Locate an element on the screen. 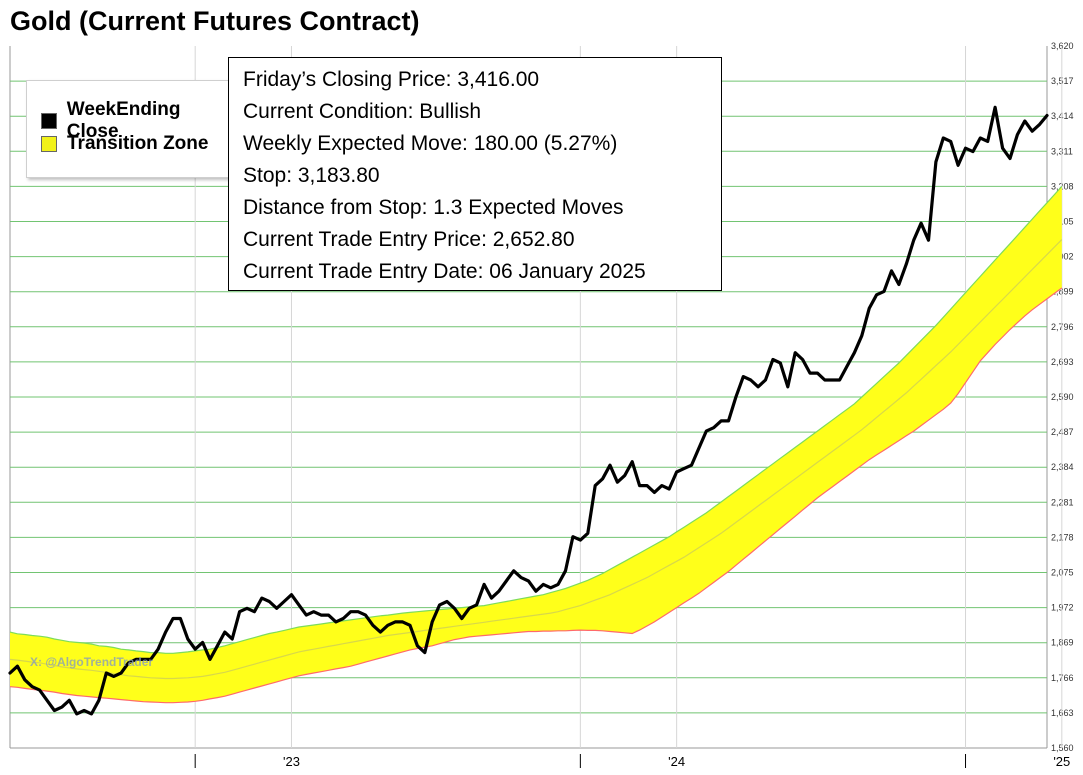 The height and width of the screenshot is (775, 1083). watermark: X: @AlgoTrendTrader is located at coordinates (92, 662).